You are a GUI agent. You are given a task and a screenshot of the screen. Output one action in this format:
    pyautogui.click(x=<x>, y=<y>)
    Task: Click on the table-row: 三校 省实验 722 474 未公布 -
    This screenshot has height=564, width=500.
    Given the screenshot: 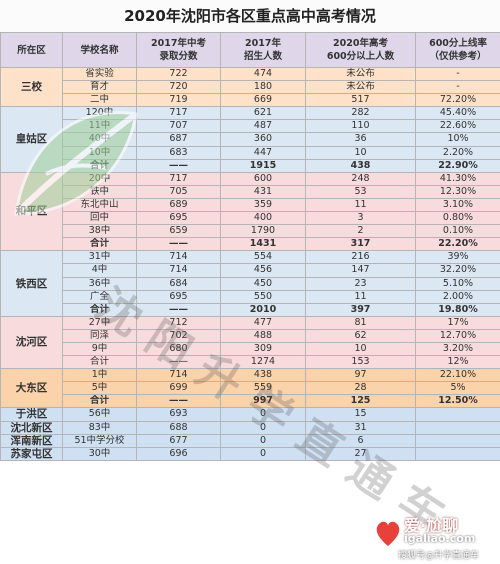 What is the action you would take?
    pyautogui.click(x=250, y=87)
    